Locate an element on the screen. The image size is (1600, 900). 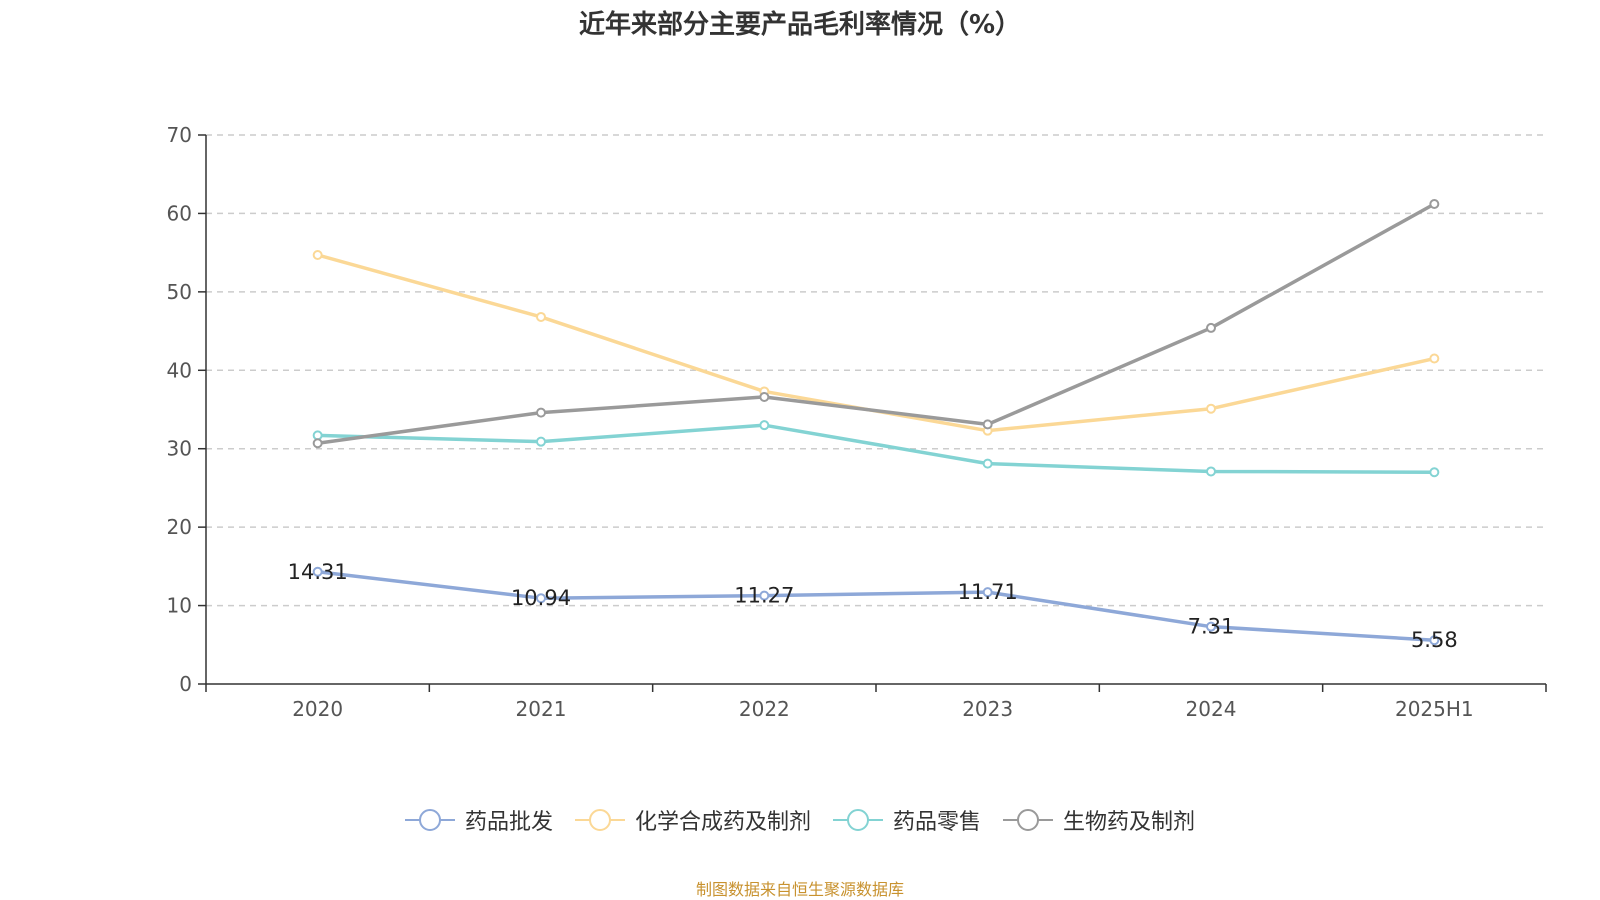
data-label: 11.27 is located at coordinates (764, 596).